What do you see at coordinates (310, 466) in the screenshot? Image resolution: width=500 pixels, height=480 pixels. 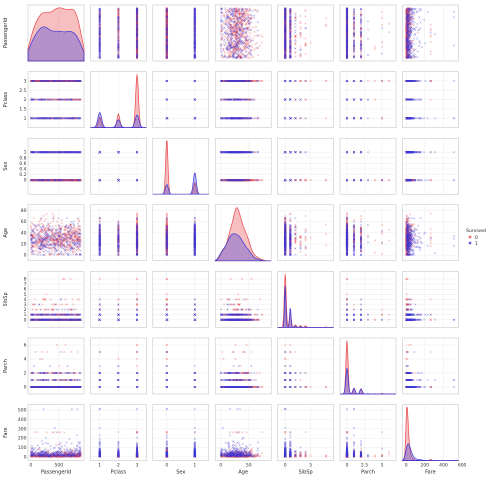 I see `xtick-label-SibSp: 5` at bounding box center [310, 466].